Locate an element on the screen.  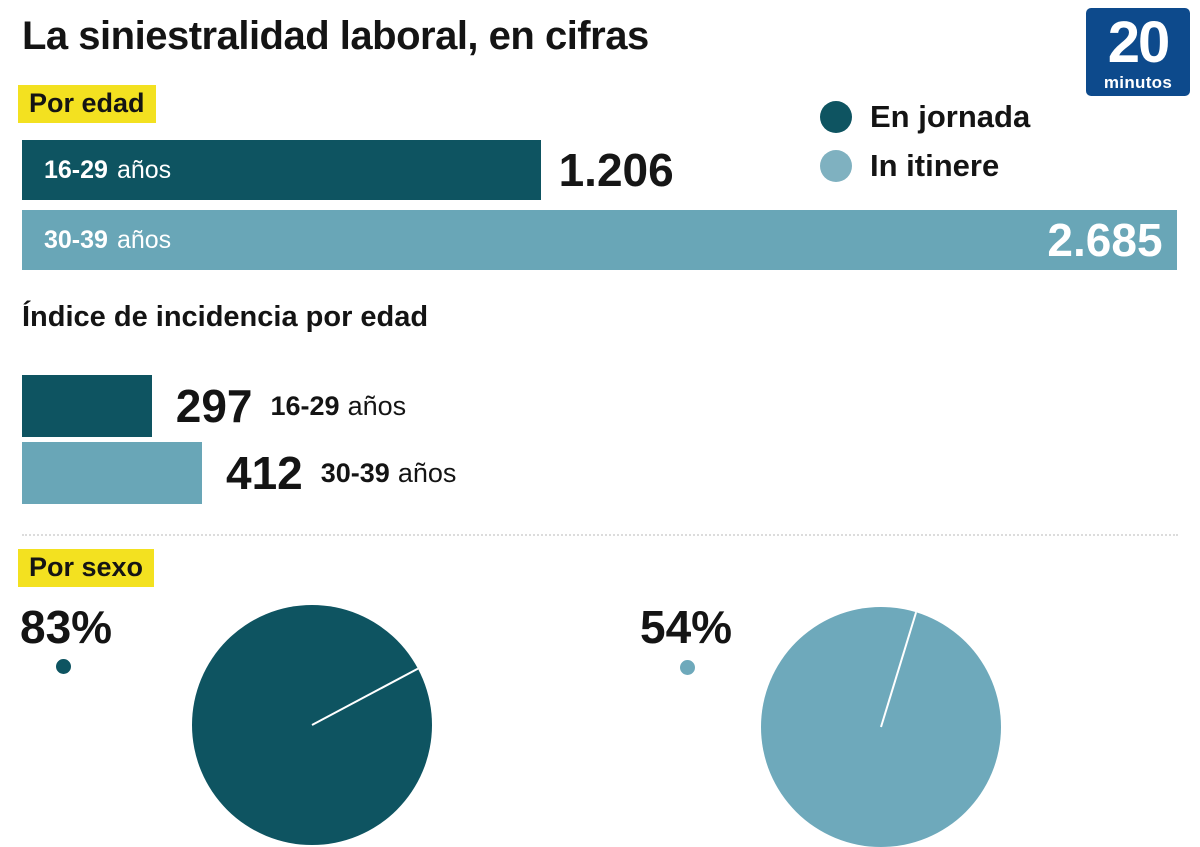
pie-percent-label-right: 54% is located at coordinates (686, 627).